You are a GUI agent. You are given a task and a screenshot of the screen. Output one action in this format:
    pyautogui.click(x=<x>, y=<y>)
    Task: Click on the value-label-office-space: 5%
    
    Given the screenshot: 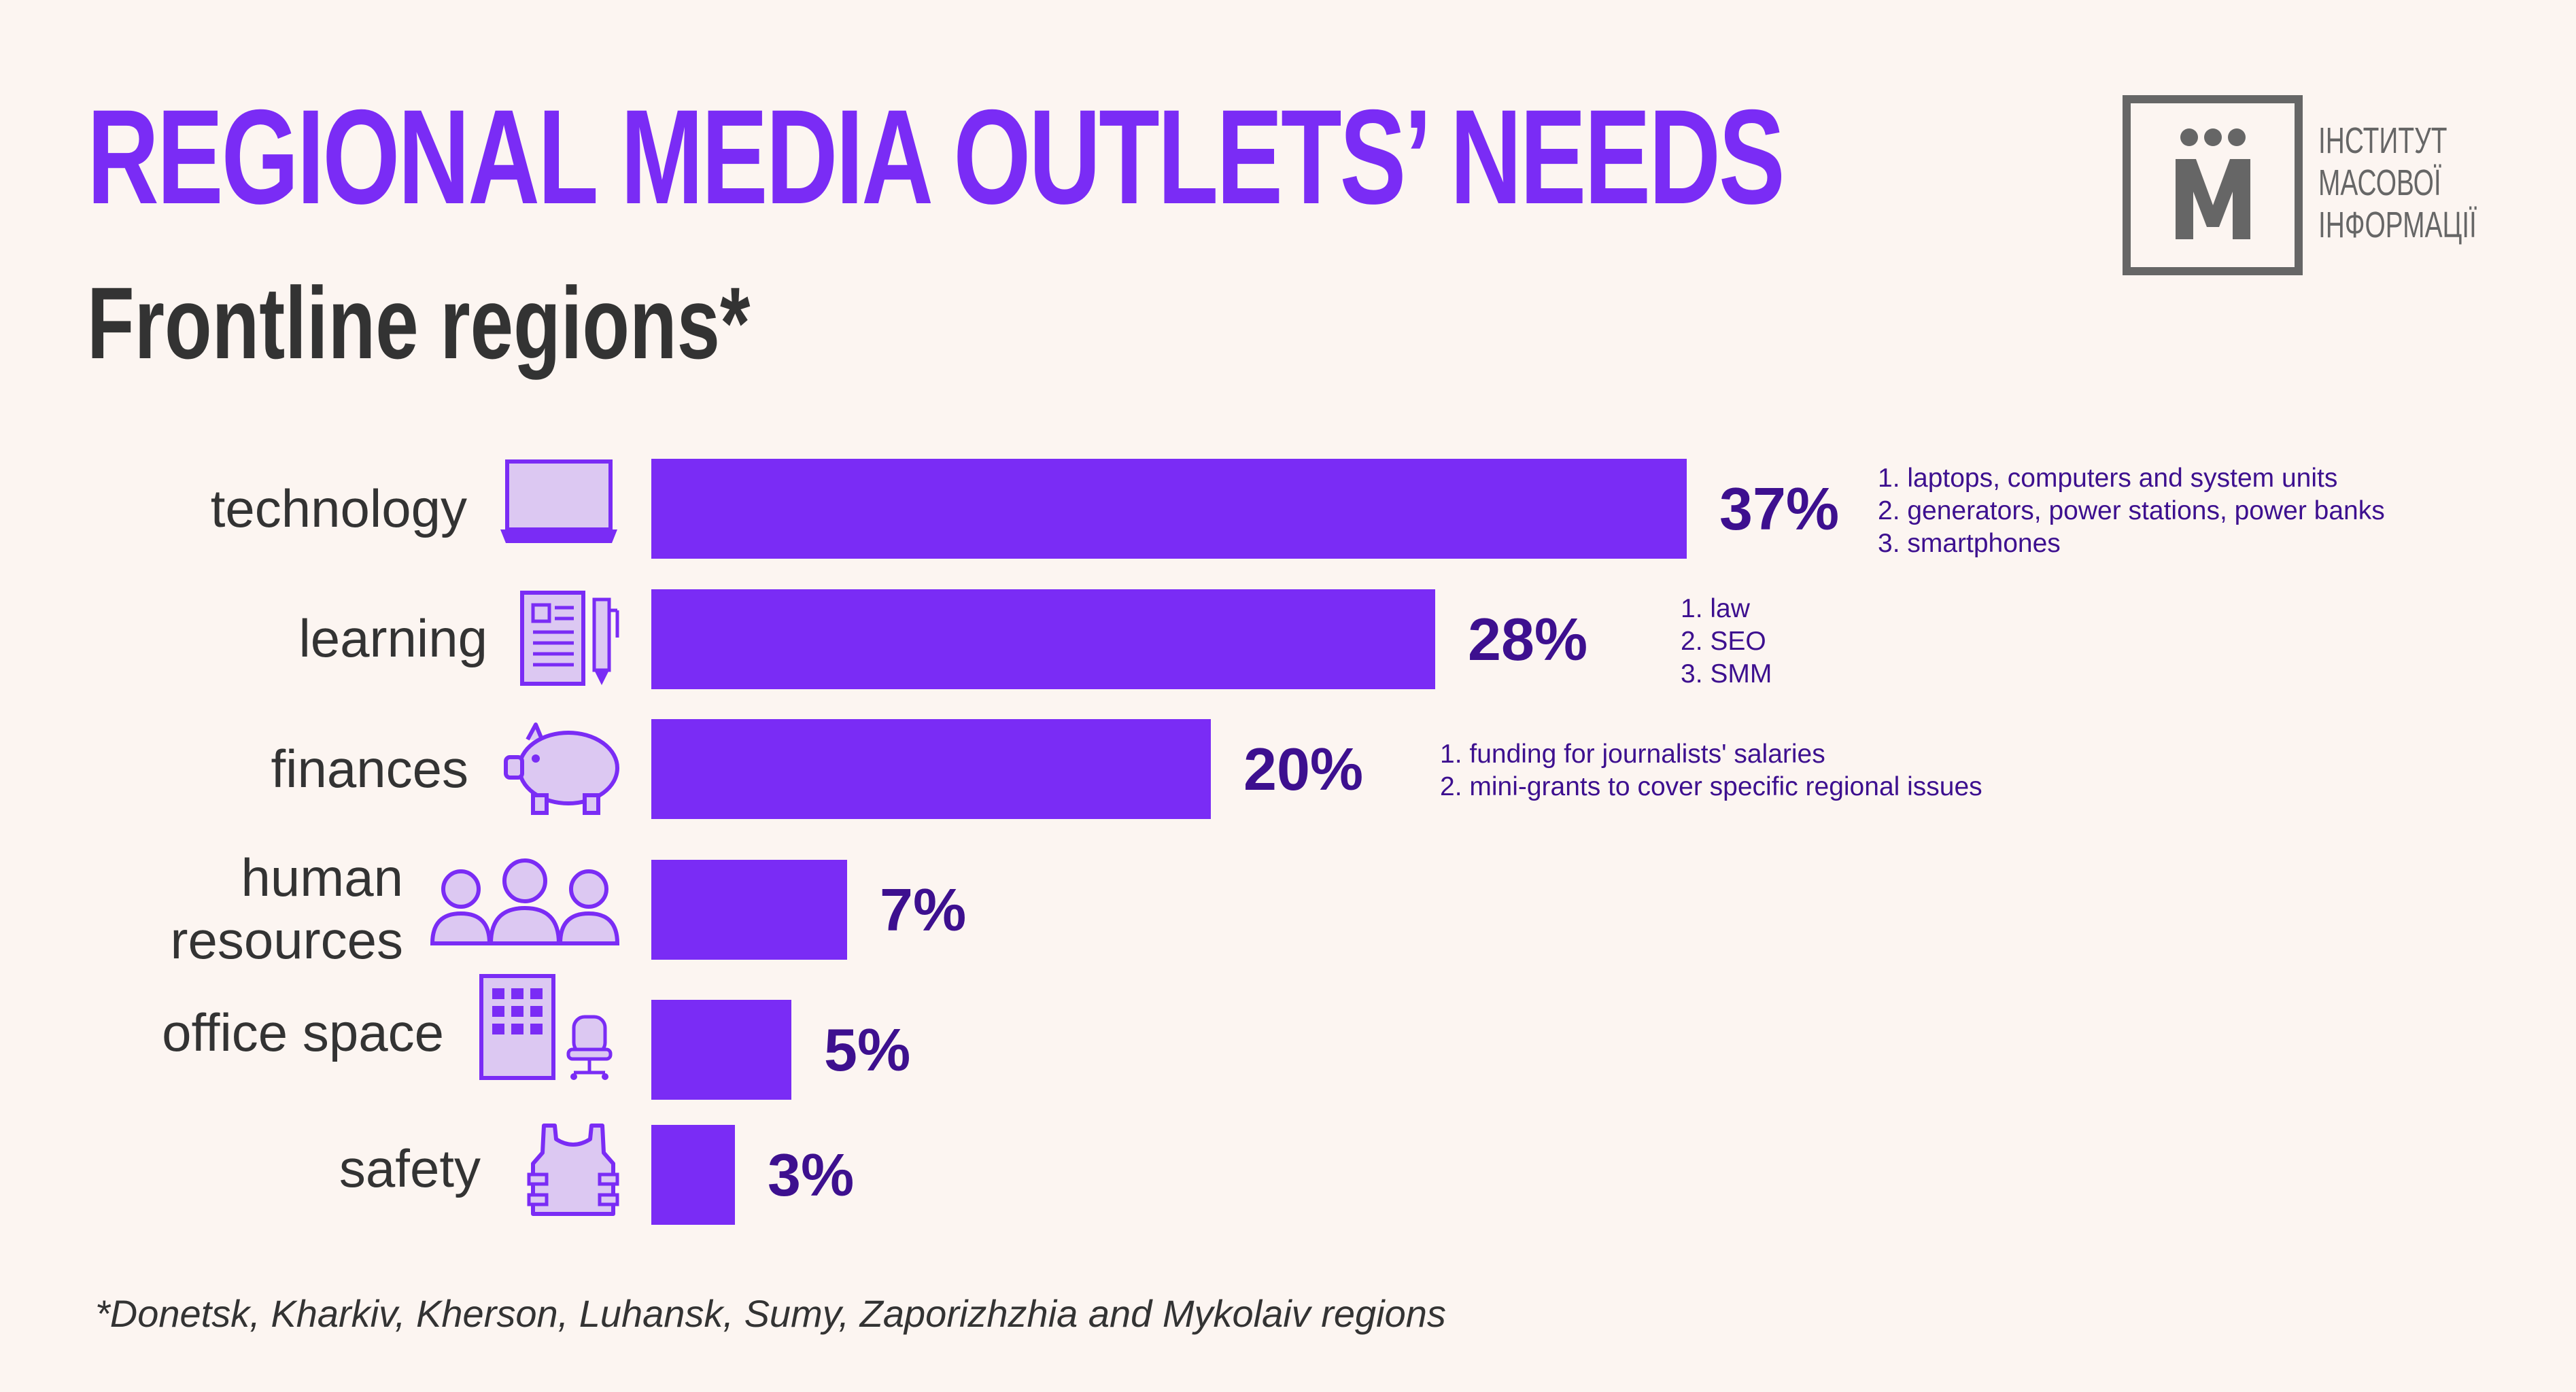 What is the action you would take?
    pyautogui.click(x=867, y=1049)
    